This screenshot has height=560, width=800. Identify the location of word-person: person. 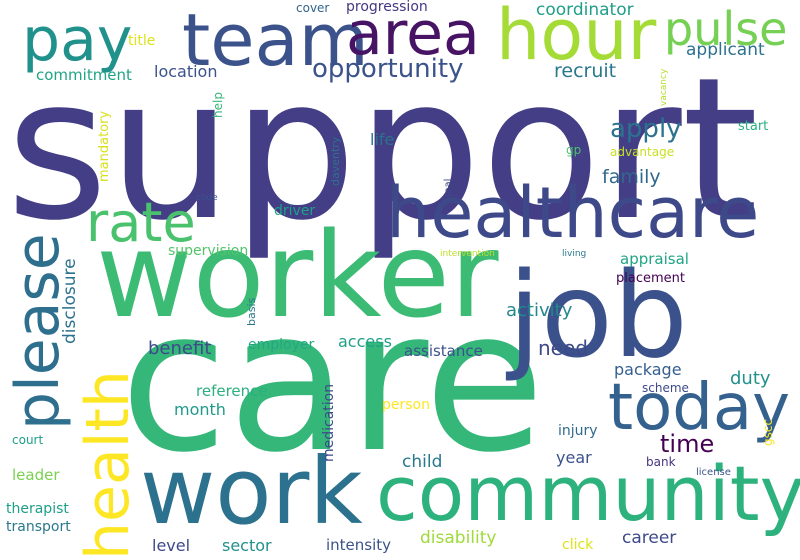
(406, 405).